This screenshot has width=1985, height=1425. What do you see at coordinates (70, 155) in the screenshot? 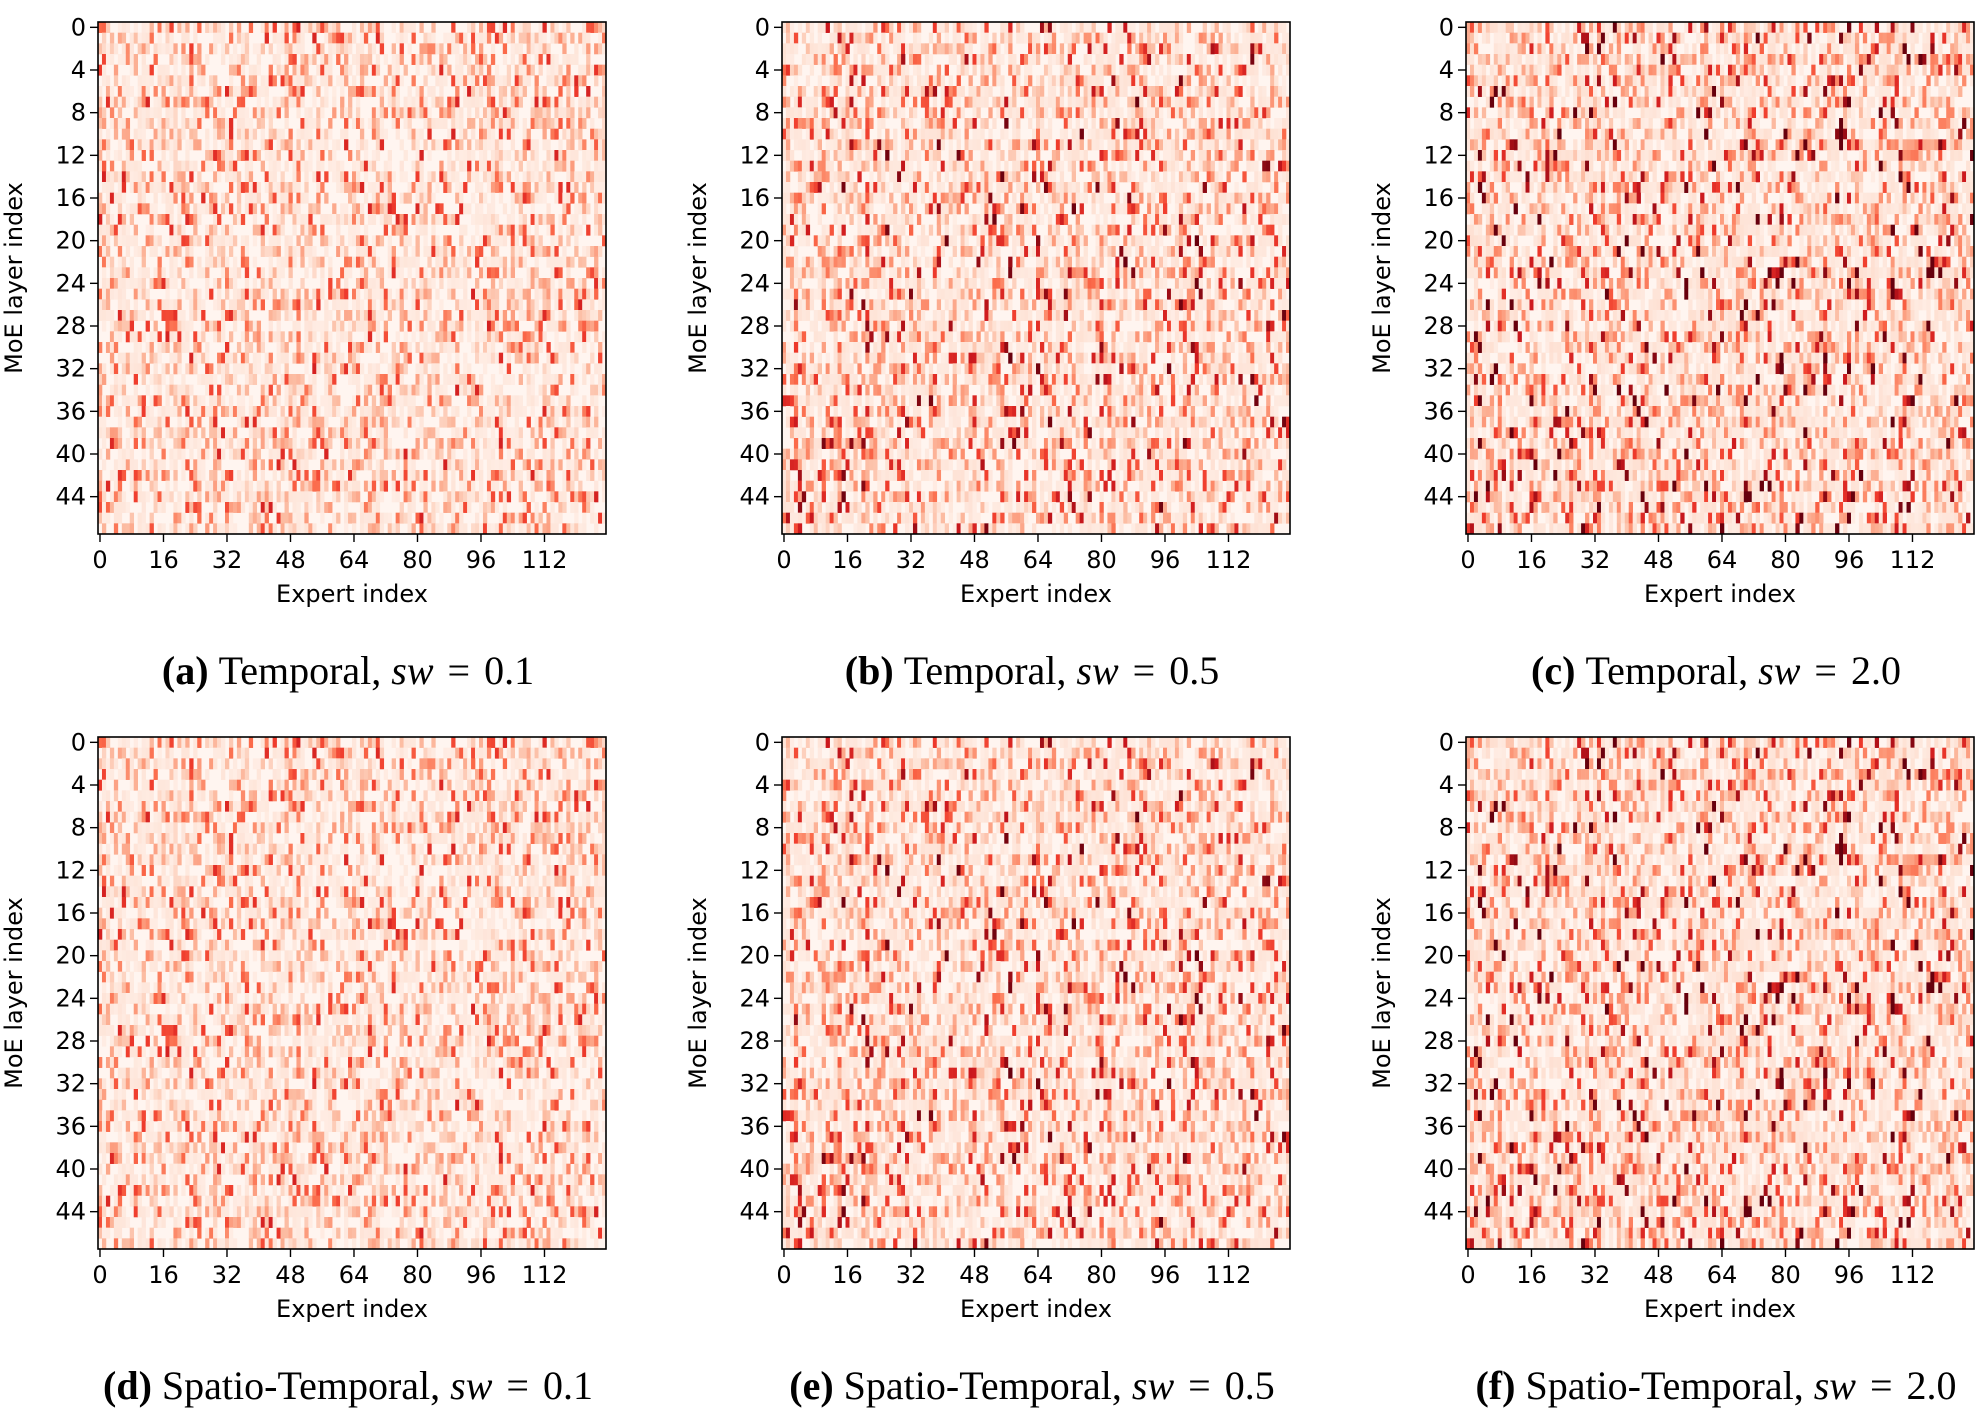
I see `y-tick-label: 12` at bounding box center [70, 155].